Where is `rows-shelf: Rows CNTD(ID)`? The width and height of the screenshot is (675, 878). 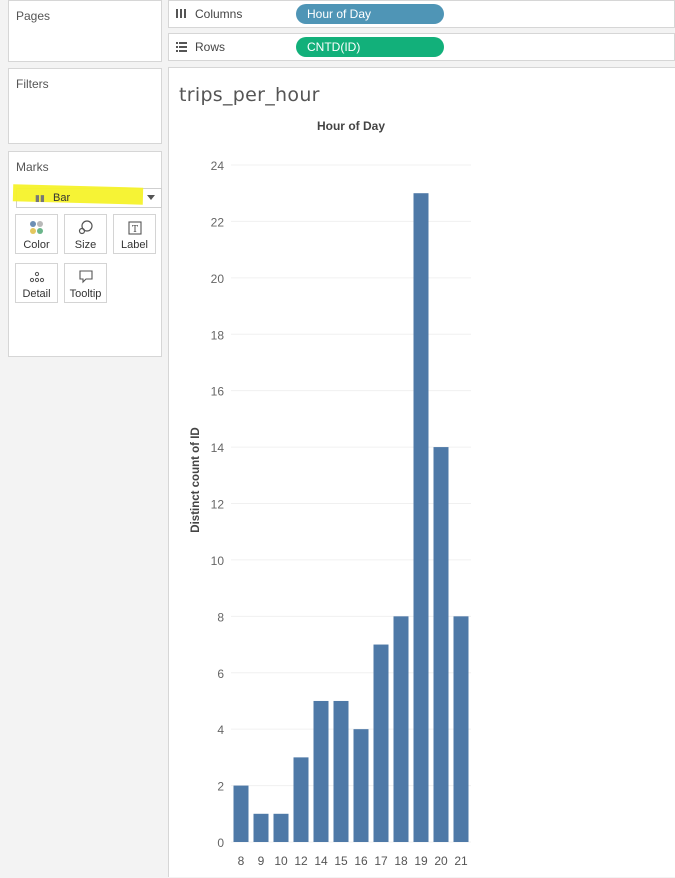
rows-shelf: Rows CNTD(ID) is located at coordinates (421, 47).